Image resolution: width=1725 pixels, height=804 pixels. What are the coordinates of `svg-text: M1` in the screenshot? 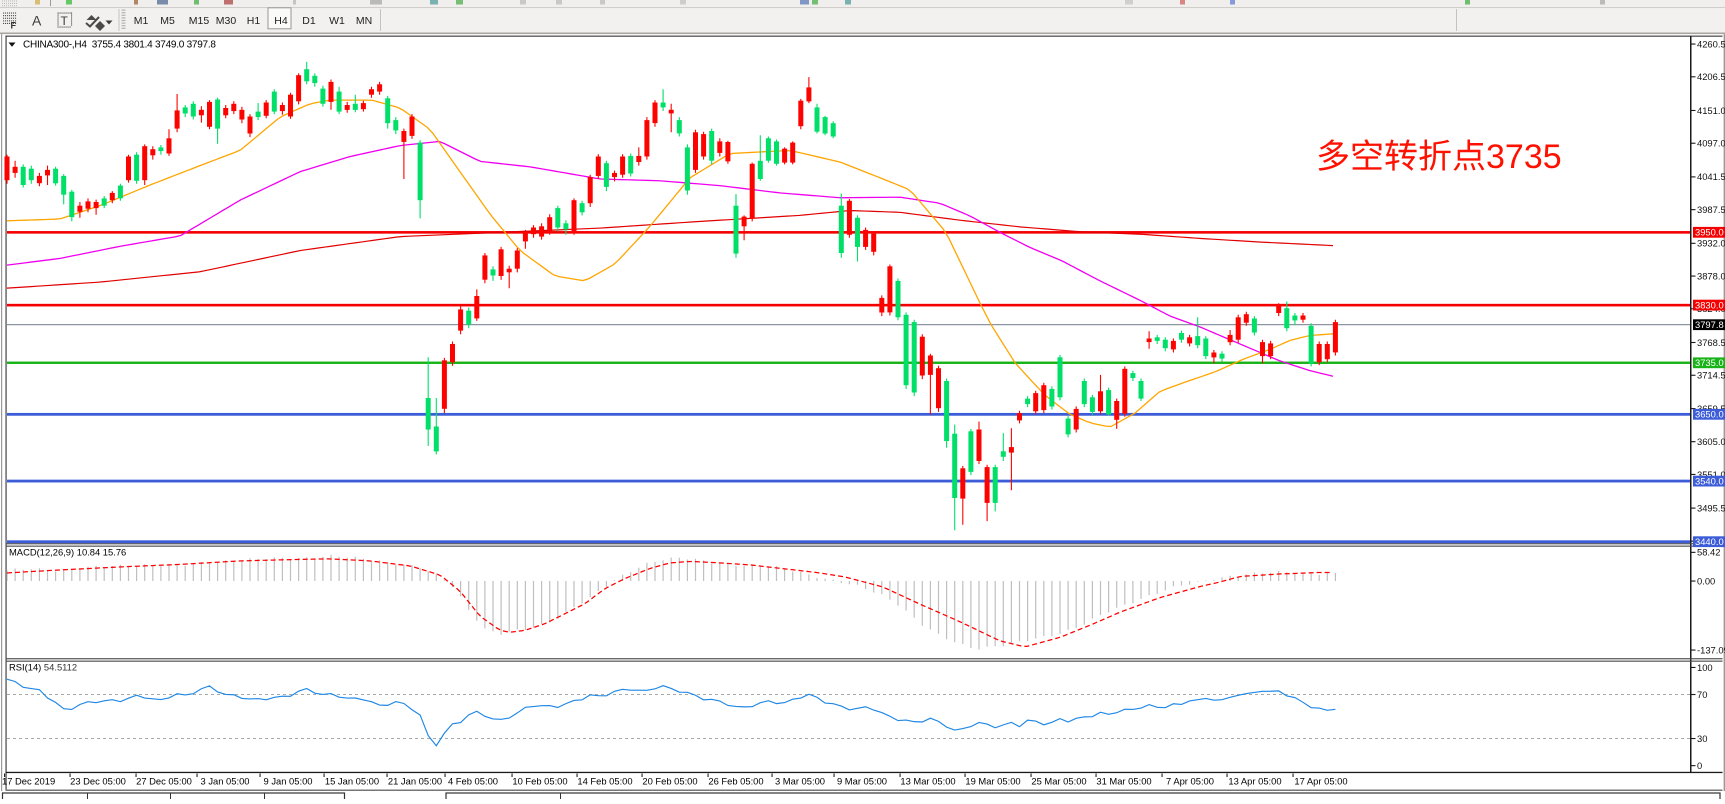 It's located at (141, 21).